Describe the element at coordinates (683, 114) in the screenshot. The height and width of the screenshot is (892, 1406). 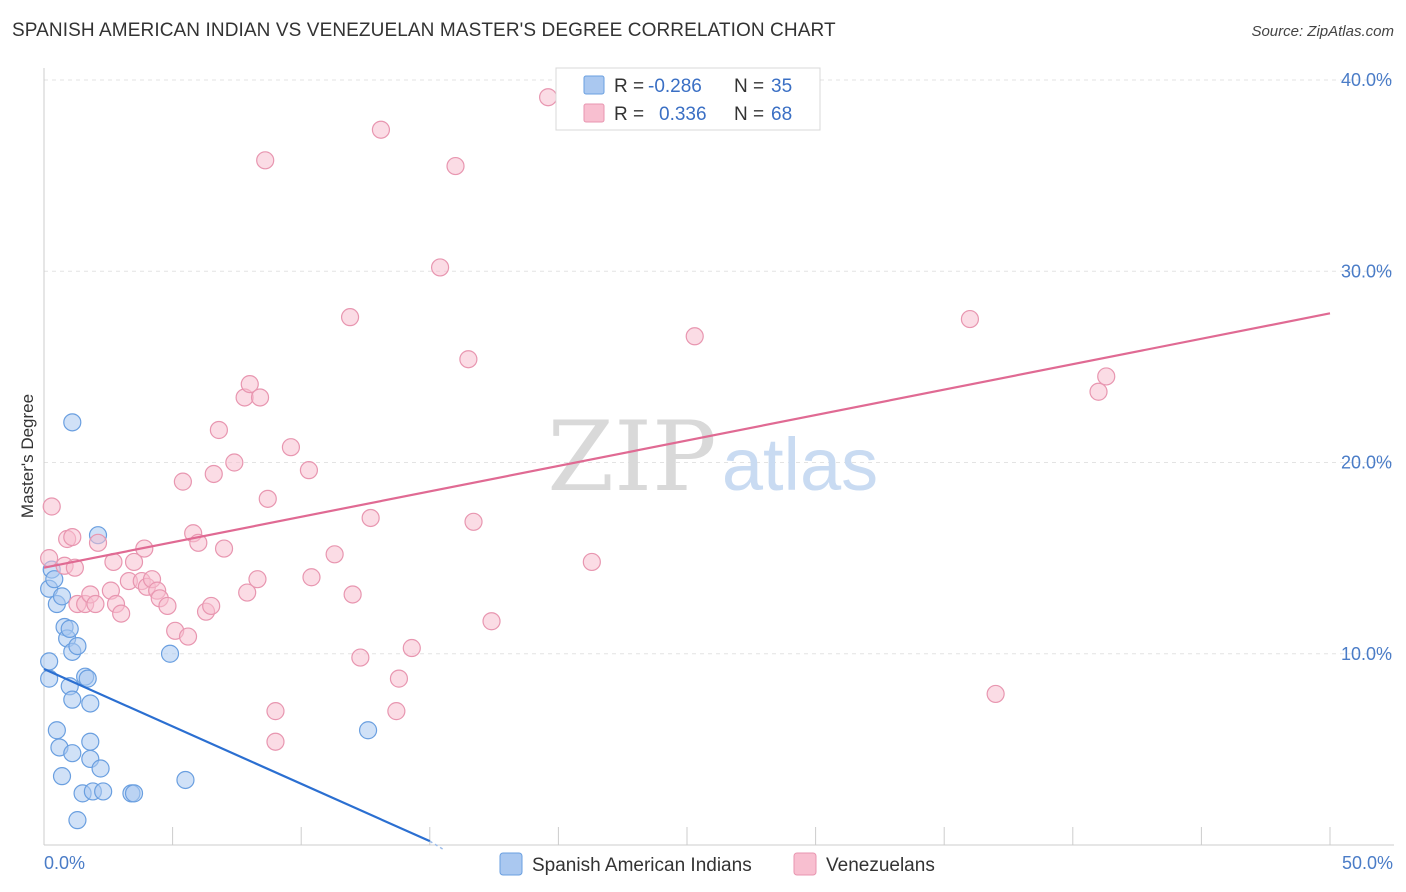
I see `legend-r-value-1: 0.336` at that location.